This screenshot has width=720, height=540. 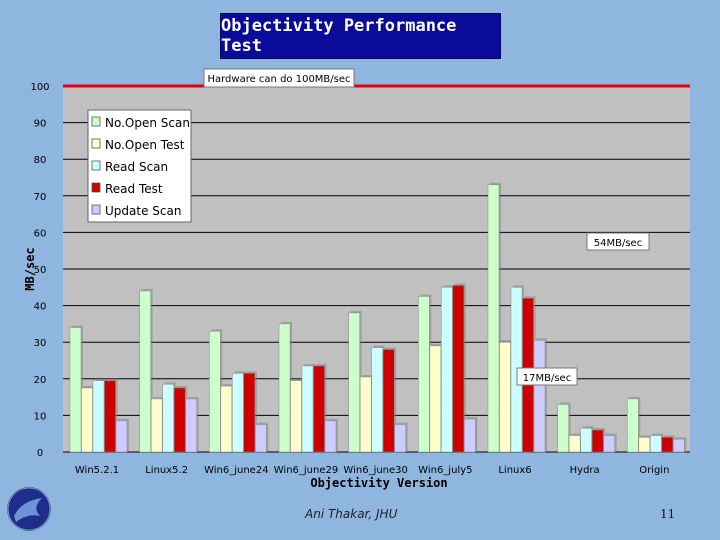 What do you see at coordinates (40, 307) in the screenshot?
I see `y-tick-label: 40` at bounding box center [40, 307].